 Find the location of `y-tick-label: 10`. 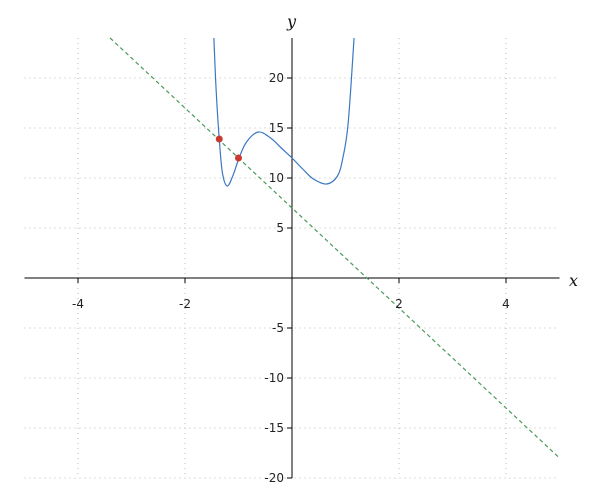

y-tick-label: 10 is located at coordinates (276, 178).